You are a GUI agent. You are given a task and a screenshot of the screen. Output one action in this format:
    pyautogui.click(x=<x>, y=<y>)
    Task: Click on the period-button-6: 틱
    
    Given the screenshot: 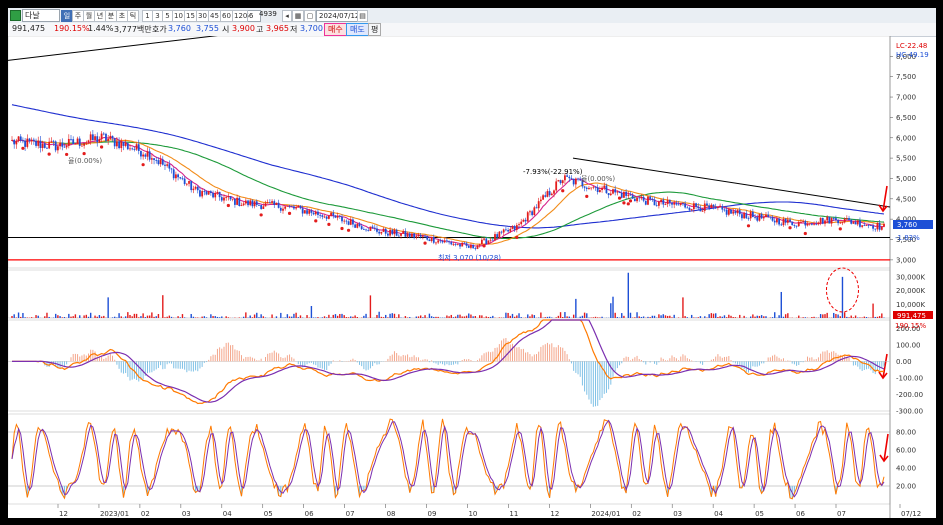 What is the action you would take?
    pyautogui.click(x=133, y=16)
    